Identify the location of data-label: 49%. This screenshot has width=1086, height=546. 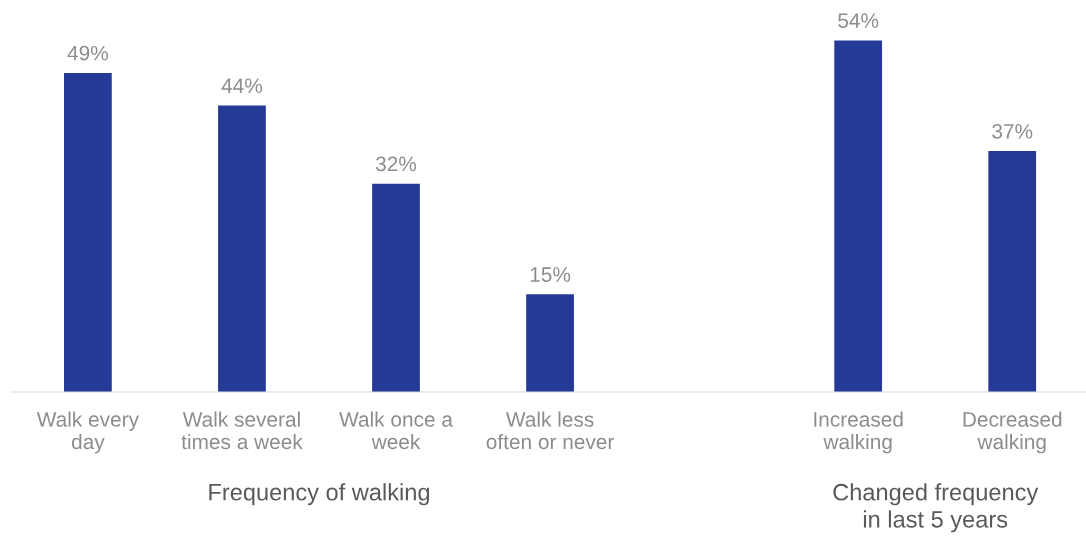
(87, 53).